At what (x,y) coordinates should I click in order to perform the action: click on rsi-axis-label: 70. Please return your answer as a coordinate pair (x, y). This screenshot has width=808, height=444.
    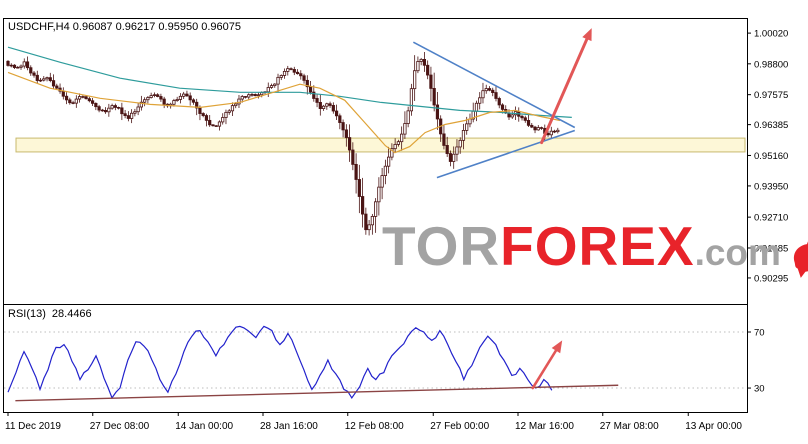
    Looking at the image, I should click on (759, 333).